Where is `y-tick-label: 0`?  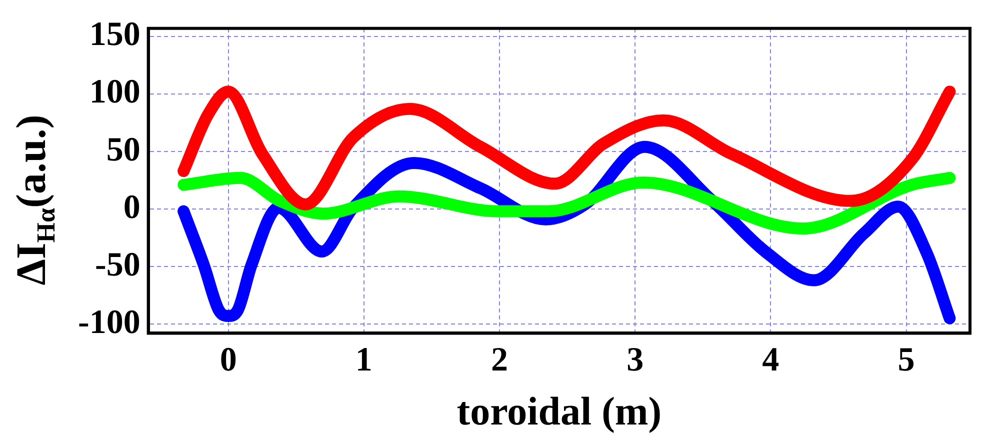
y-tick-label: 0 is located at coordinates (131, 207).